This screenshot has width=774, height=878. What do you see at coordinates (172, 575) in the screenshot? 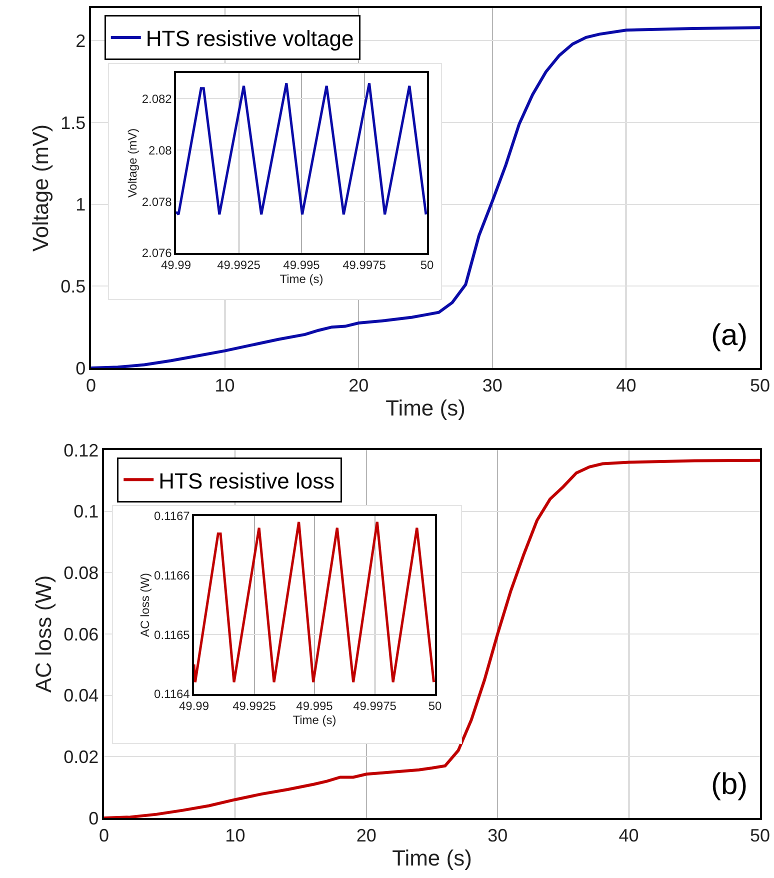
I see `y-tick-label: 0.1166` at bounding box center [172, 575].